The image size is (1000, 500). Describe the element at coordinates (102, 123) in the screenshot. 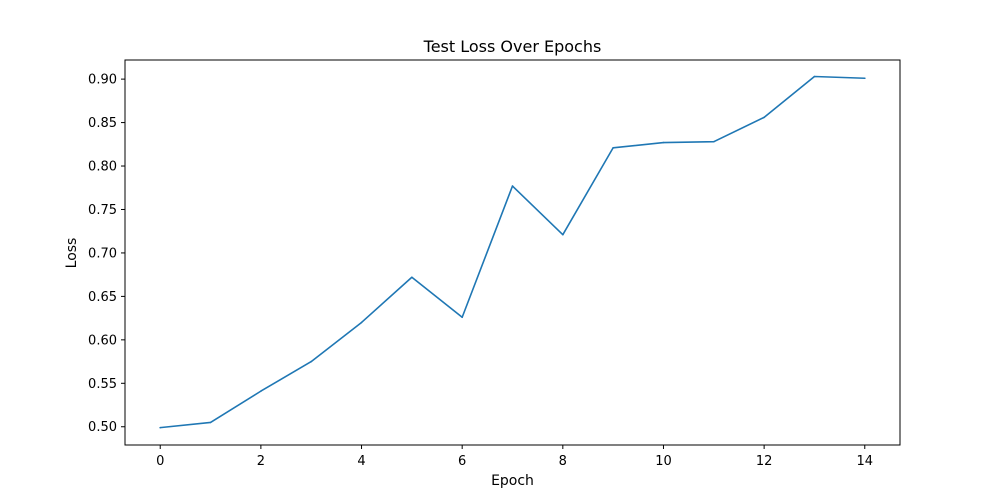

I see `y-tick-label: 0.85` at that location.